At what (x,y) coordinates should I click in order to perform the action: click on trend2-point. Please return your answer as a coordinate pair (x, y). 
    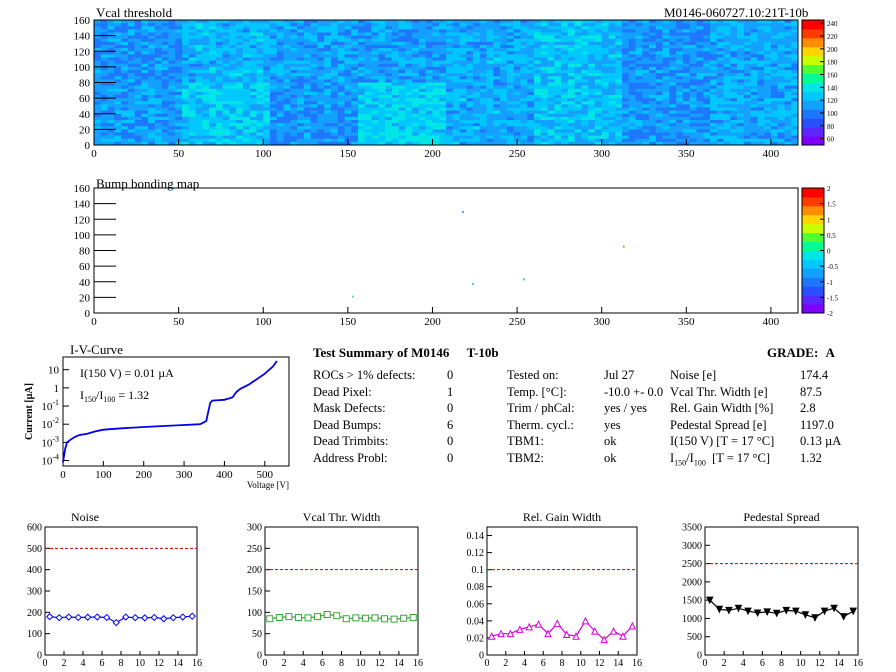
    Looking at the image, I should click on (529, 626).